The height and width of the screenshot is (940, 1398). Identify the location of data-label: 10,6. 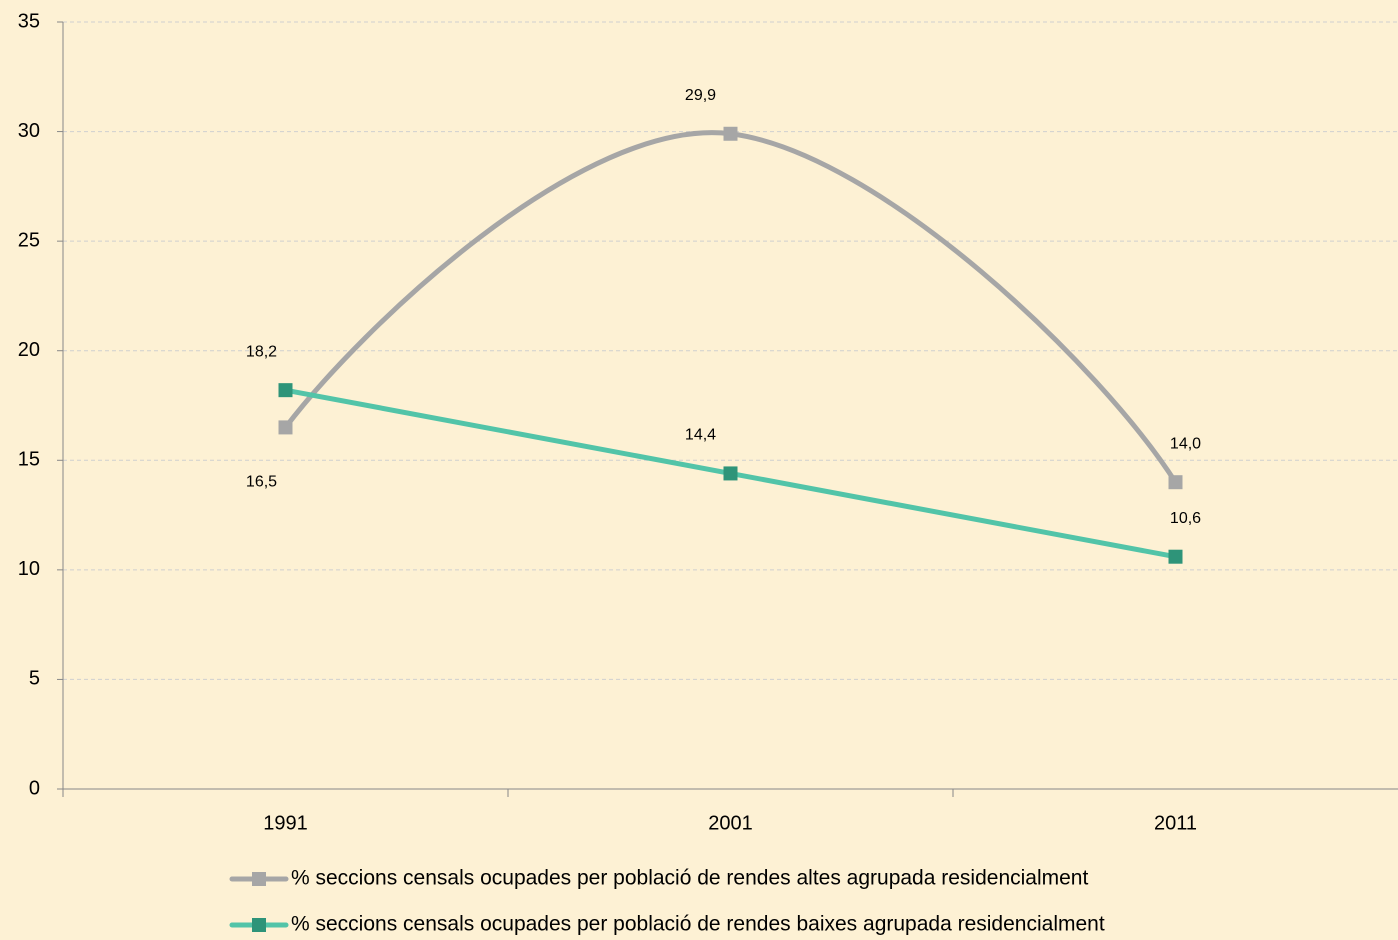
(1185, 518).